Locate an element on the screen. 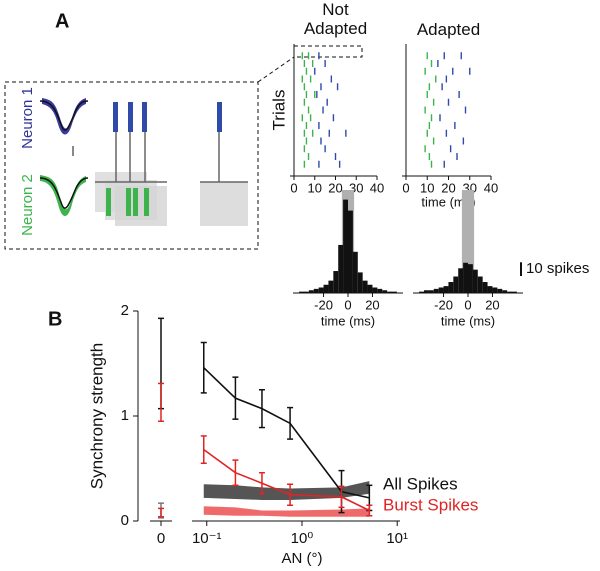 This screenshot has height=571, width=600. highlight-box is located at coordinates (328, 51).